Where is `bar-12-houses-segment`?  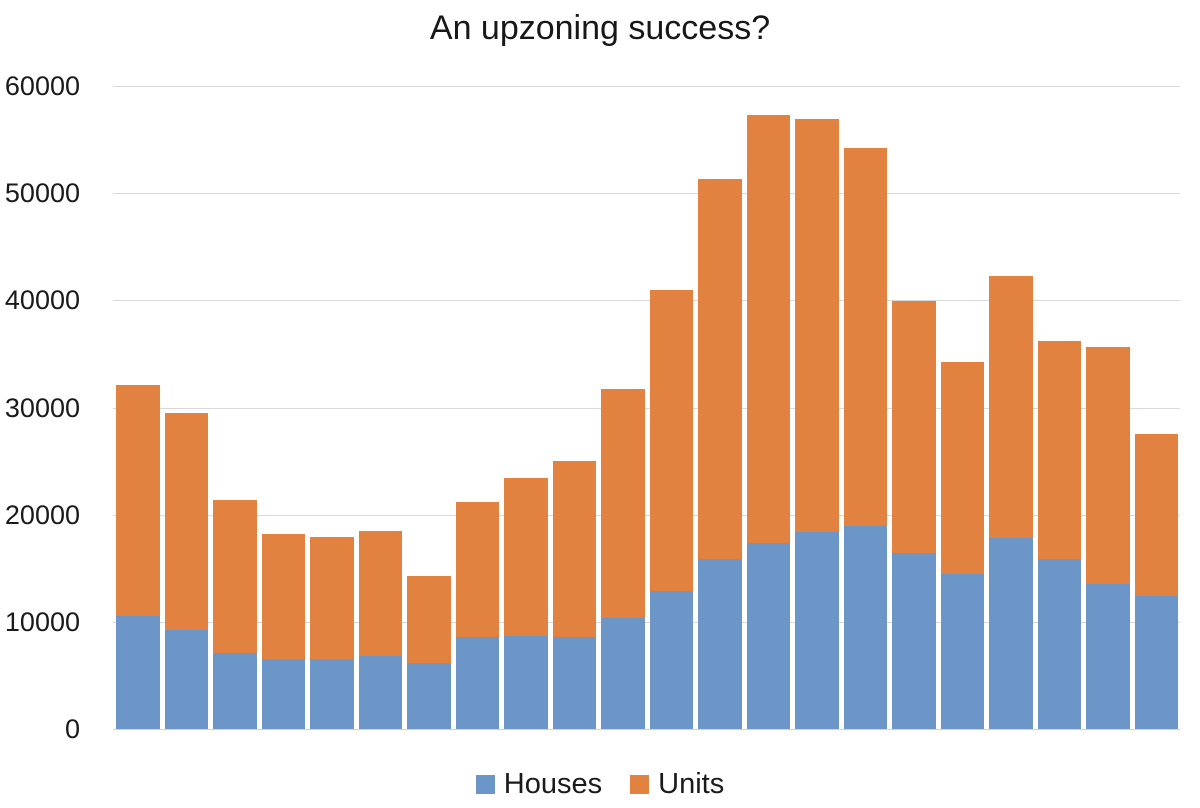
bar-12-houses-segment is located at coordinates (671, 659).